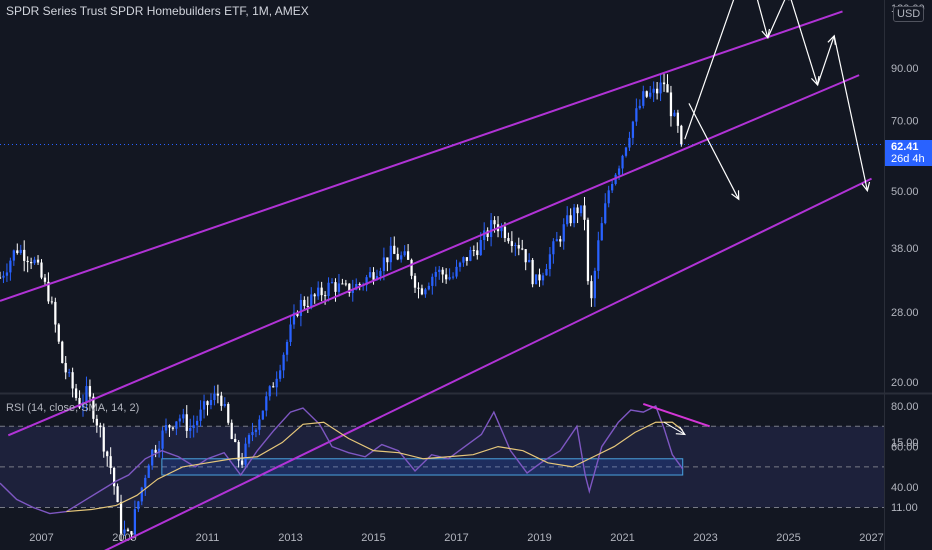 This screenshot has width=932, height=550. Describe the element at coordinates (373, 538) in the screenshot. I see `time-axis-label: 2015` at that location.